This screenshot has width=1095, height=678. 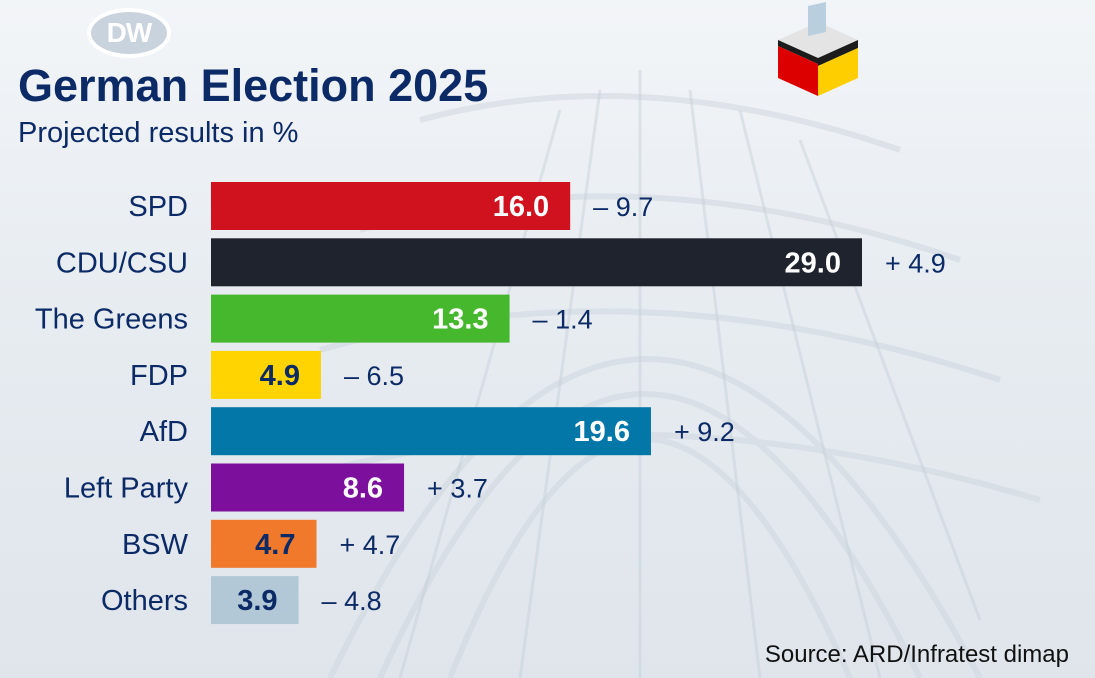 What do you see at coordinates (370, 545) in the screenshot?
I see `change-label-bsw: + 4.7` at bounding box center [370, 545].